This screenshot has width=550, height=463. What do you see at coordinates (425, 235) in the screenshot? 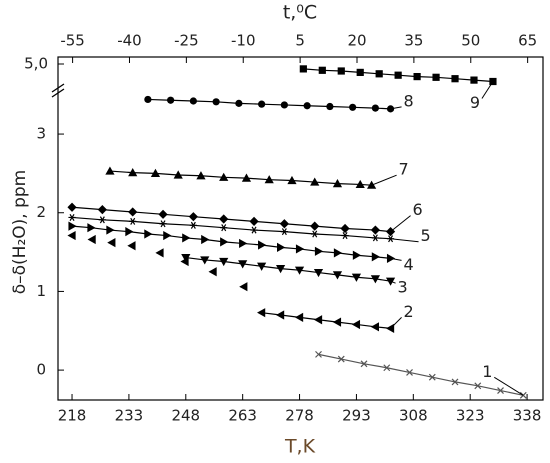
I see `series-label: 5` at bounding box center [425, 235].